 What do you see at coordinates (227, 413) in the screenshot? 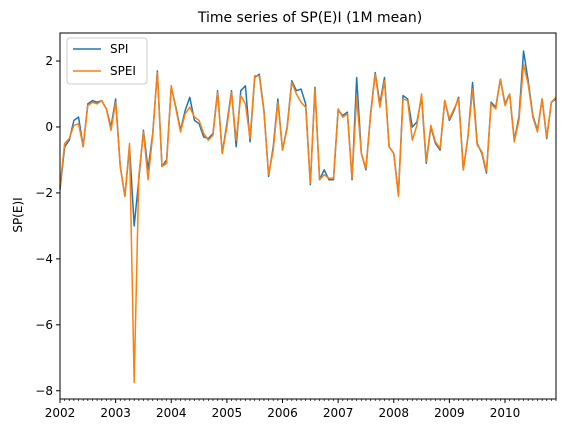
I see `x-tick-label: 2005` at bounding box center [227, 413].